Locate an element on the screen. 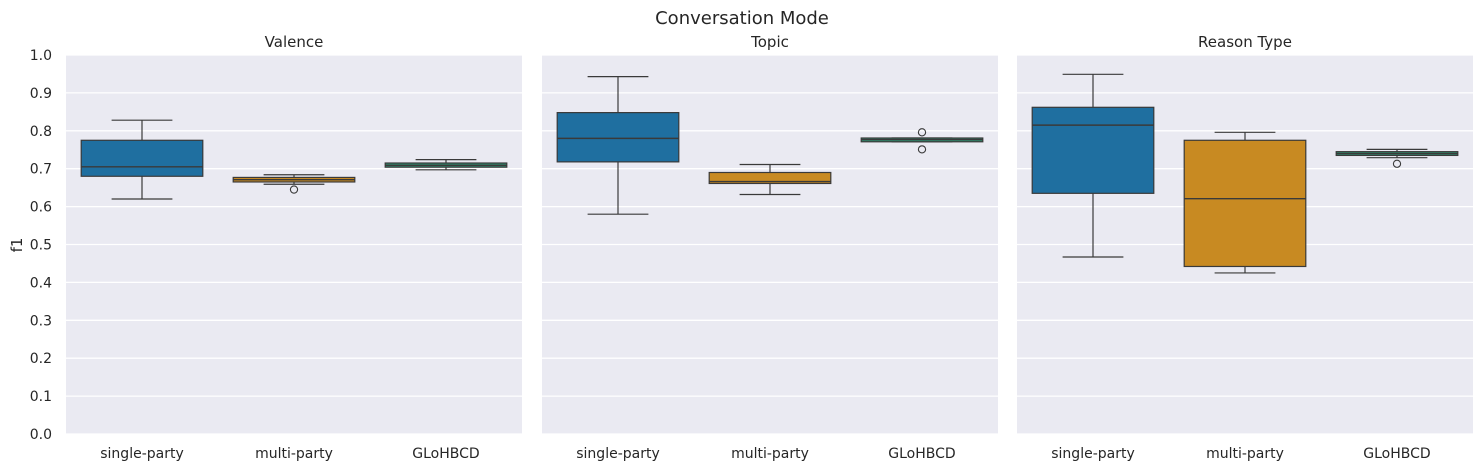 This screenshot has height=471, width=1484. y-tick-label: 0.4 is located at coordinates (41, 283).